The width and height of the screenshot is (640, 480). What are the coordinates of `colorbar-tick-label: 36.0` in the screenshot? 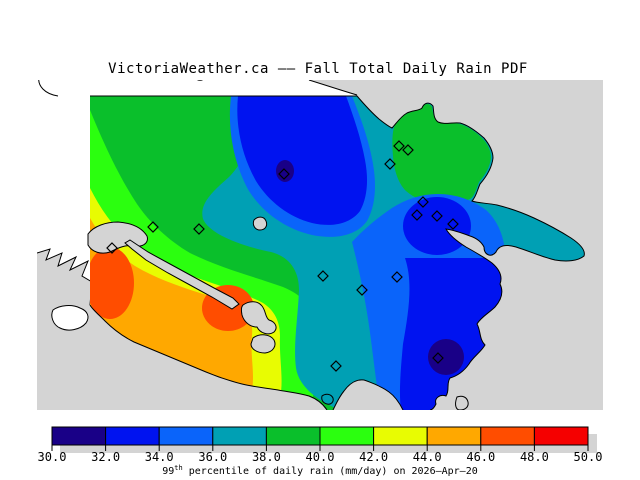 It's located at (212, 457).